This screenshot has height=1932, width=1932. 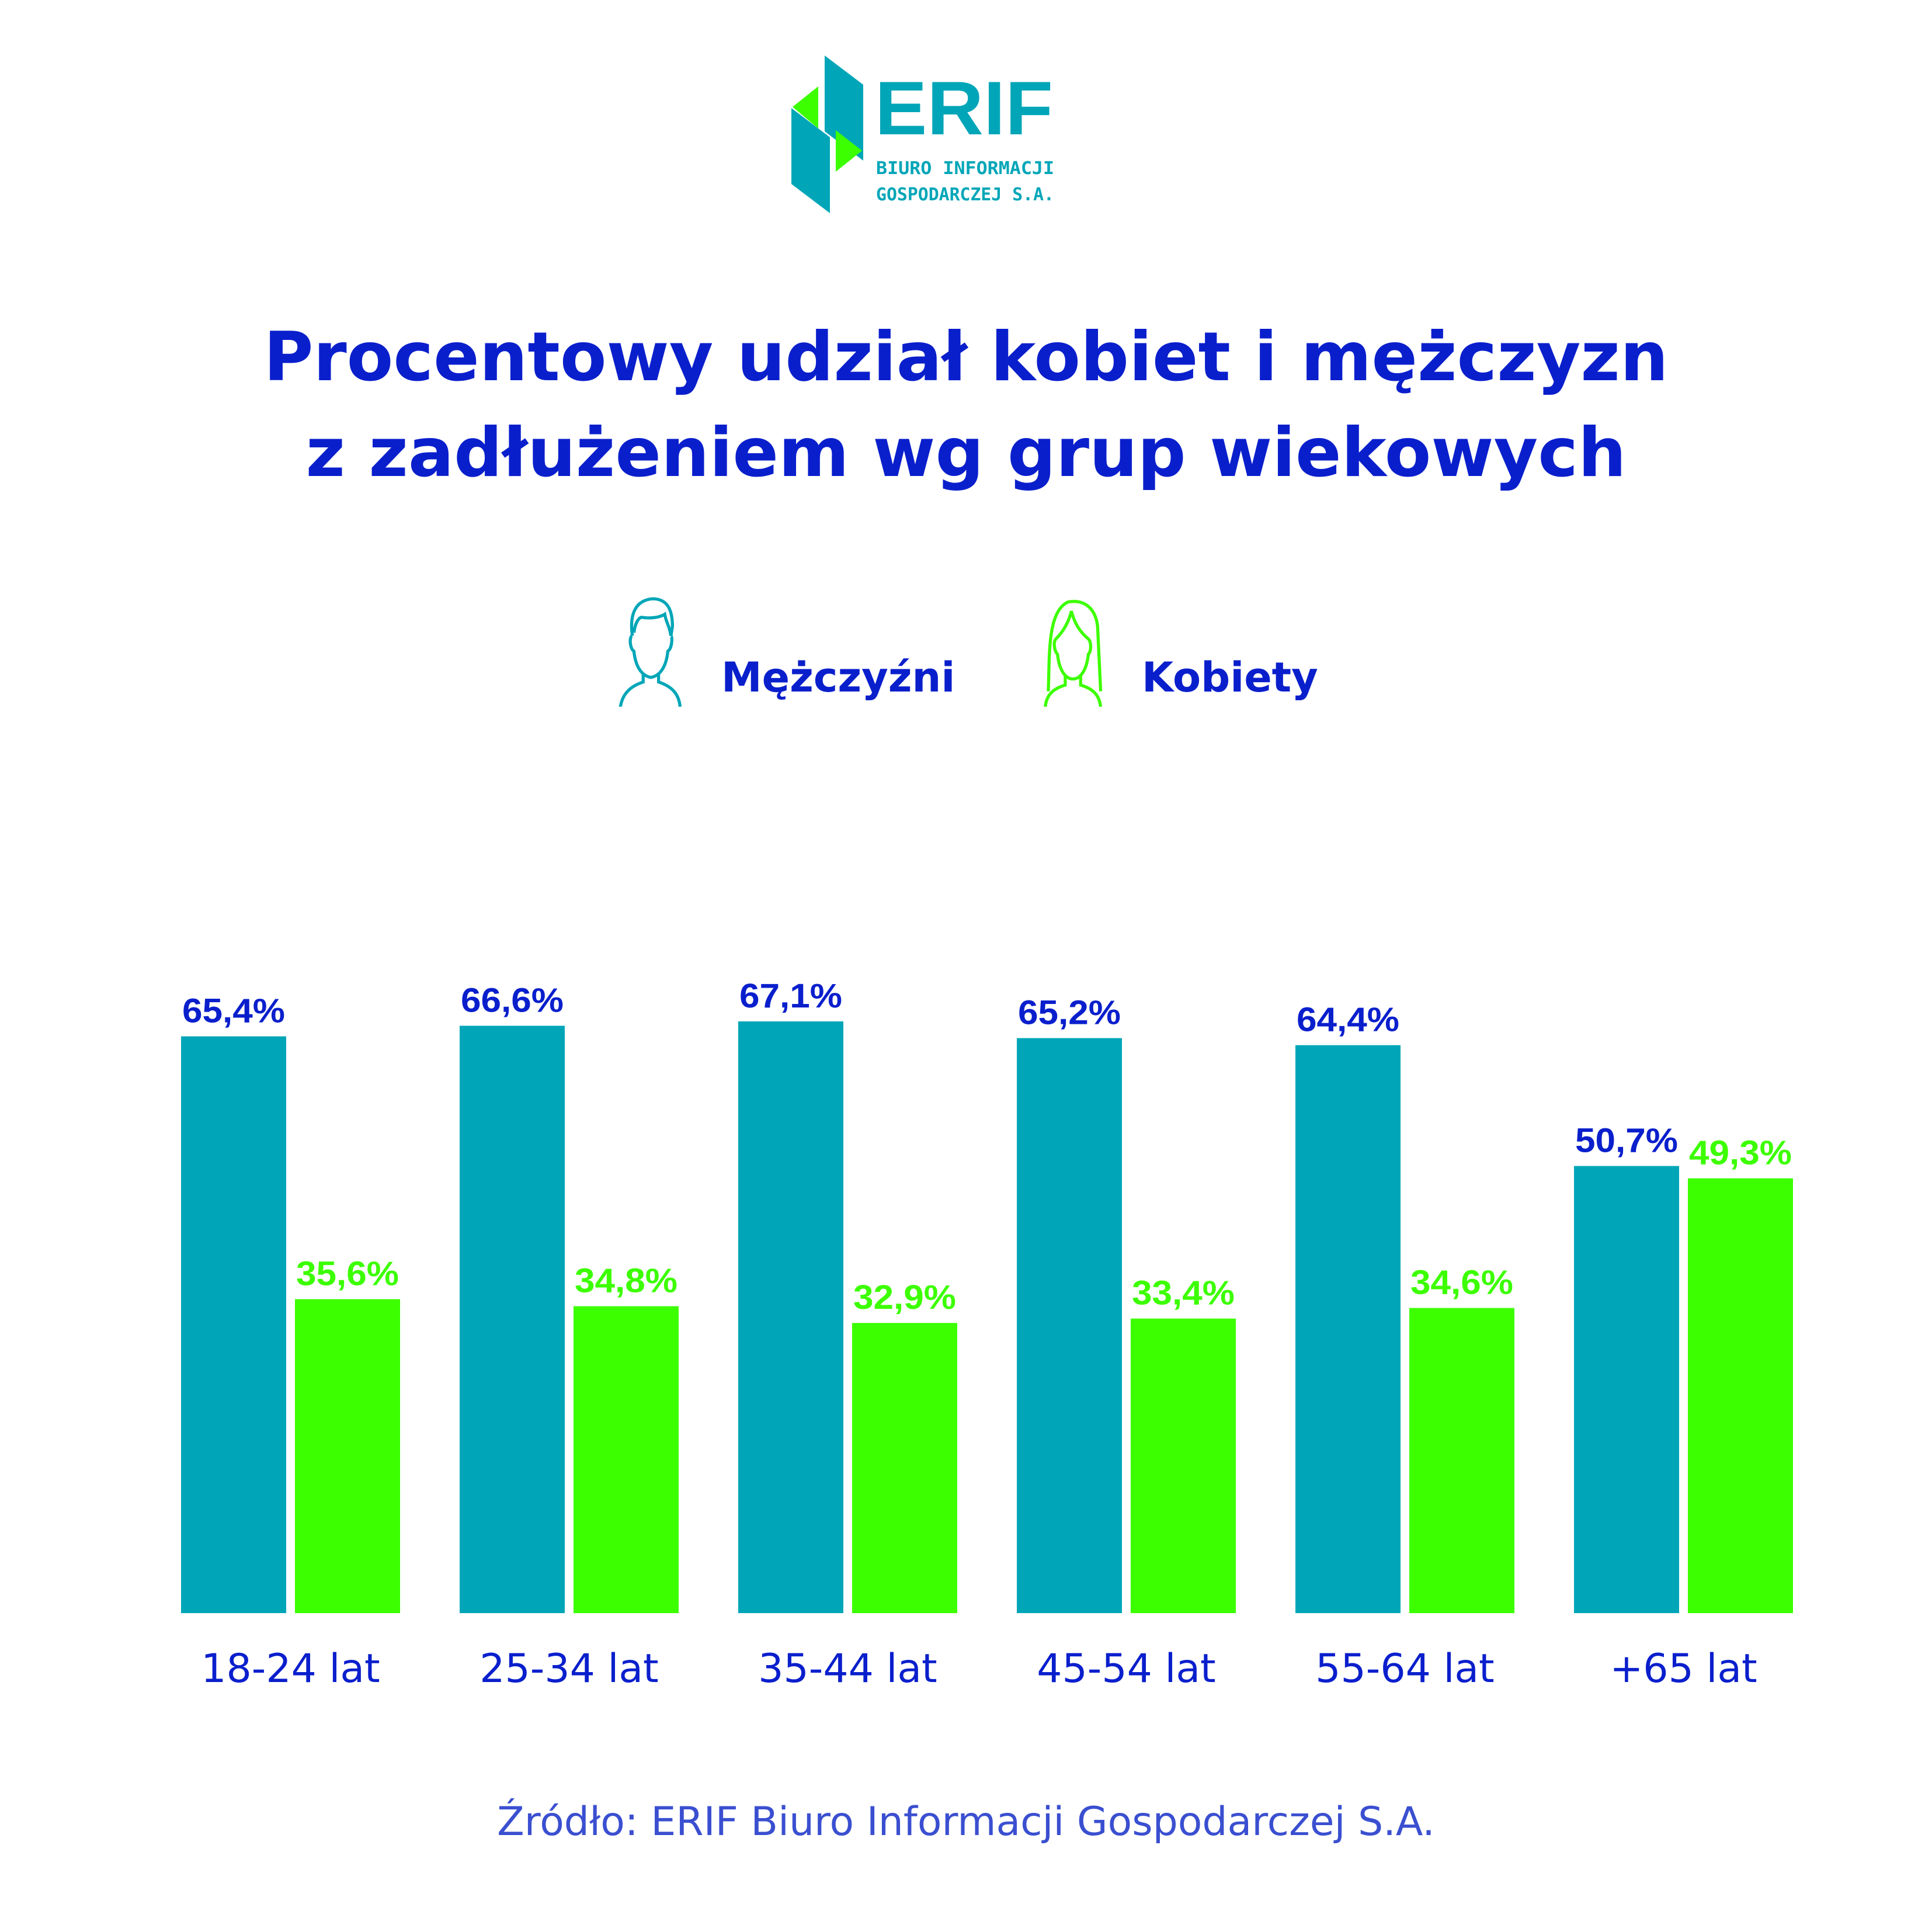 What do you see at coordinates (844, 108) in the screenshot?
I see `logo-shape-top` at bounding box center [844, 108].